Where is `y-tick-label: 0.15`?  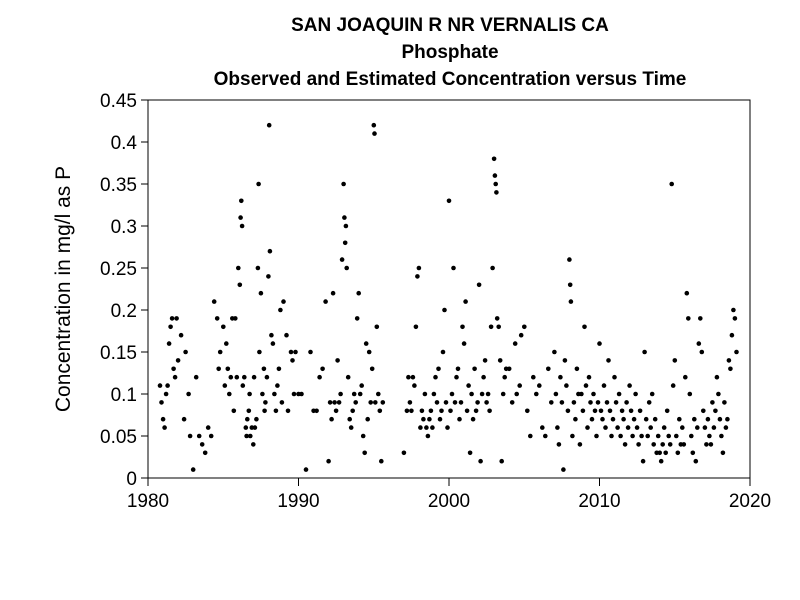 y-tick-label: 0.15 is located at coordinates (118, 353).